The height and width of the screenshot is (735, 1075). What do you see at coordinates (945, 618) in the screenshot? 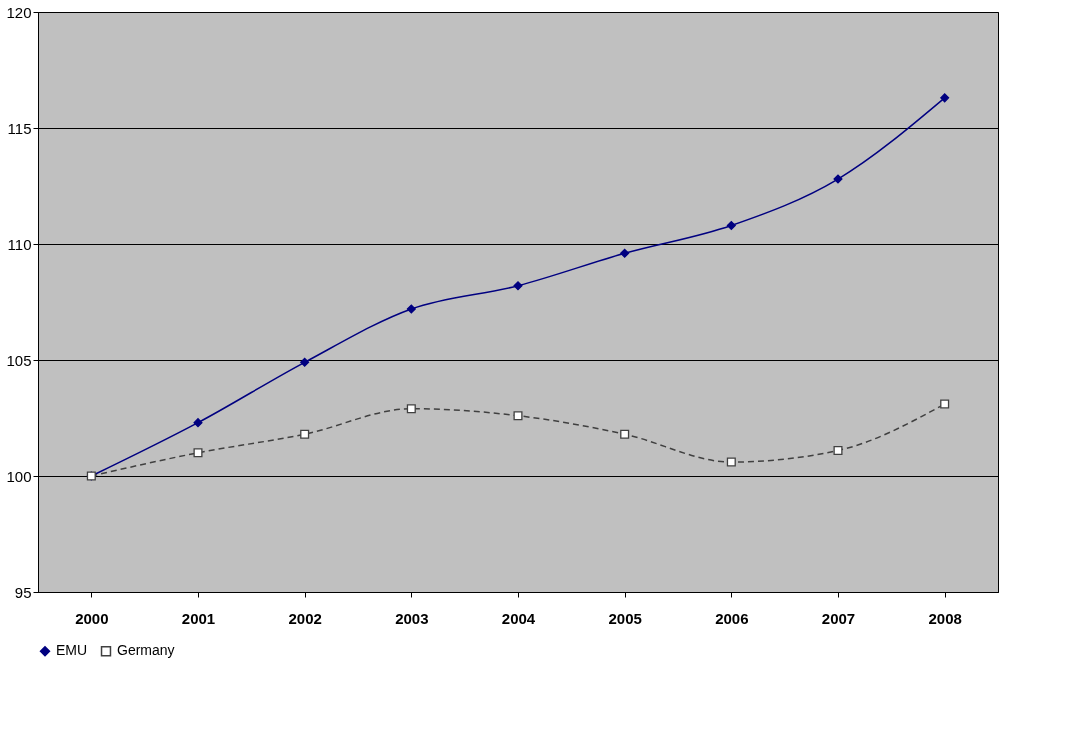
I see `x-tick-label: 2008` at bounding box center [945, 618].